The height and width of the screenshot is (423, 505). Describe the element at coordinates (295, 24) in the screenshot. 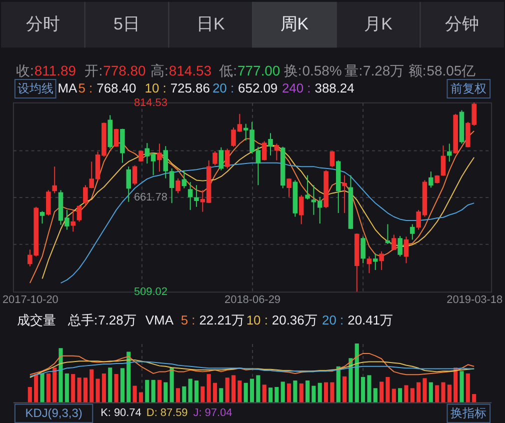

I see `text: 周K` at that location.